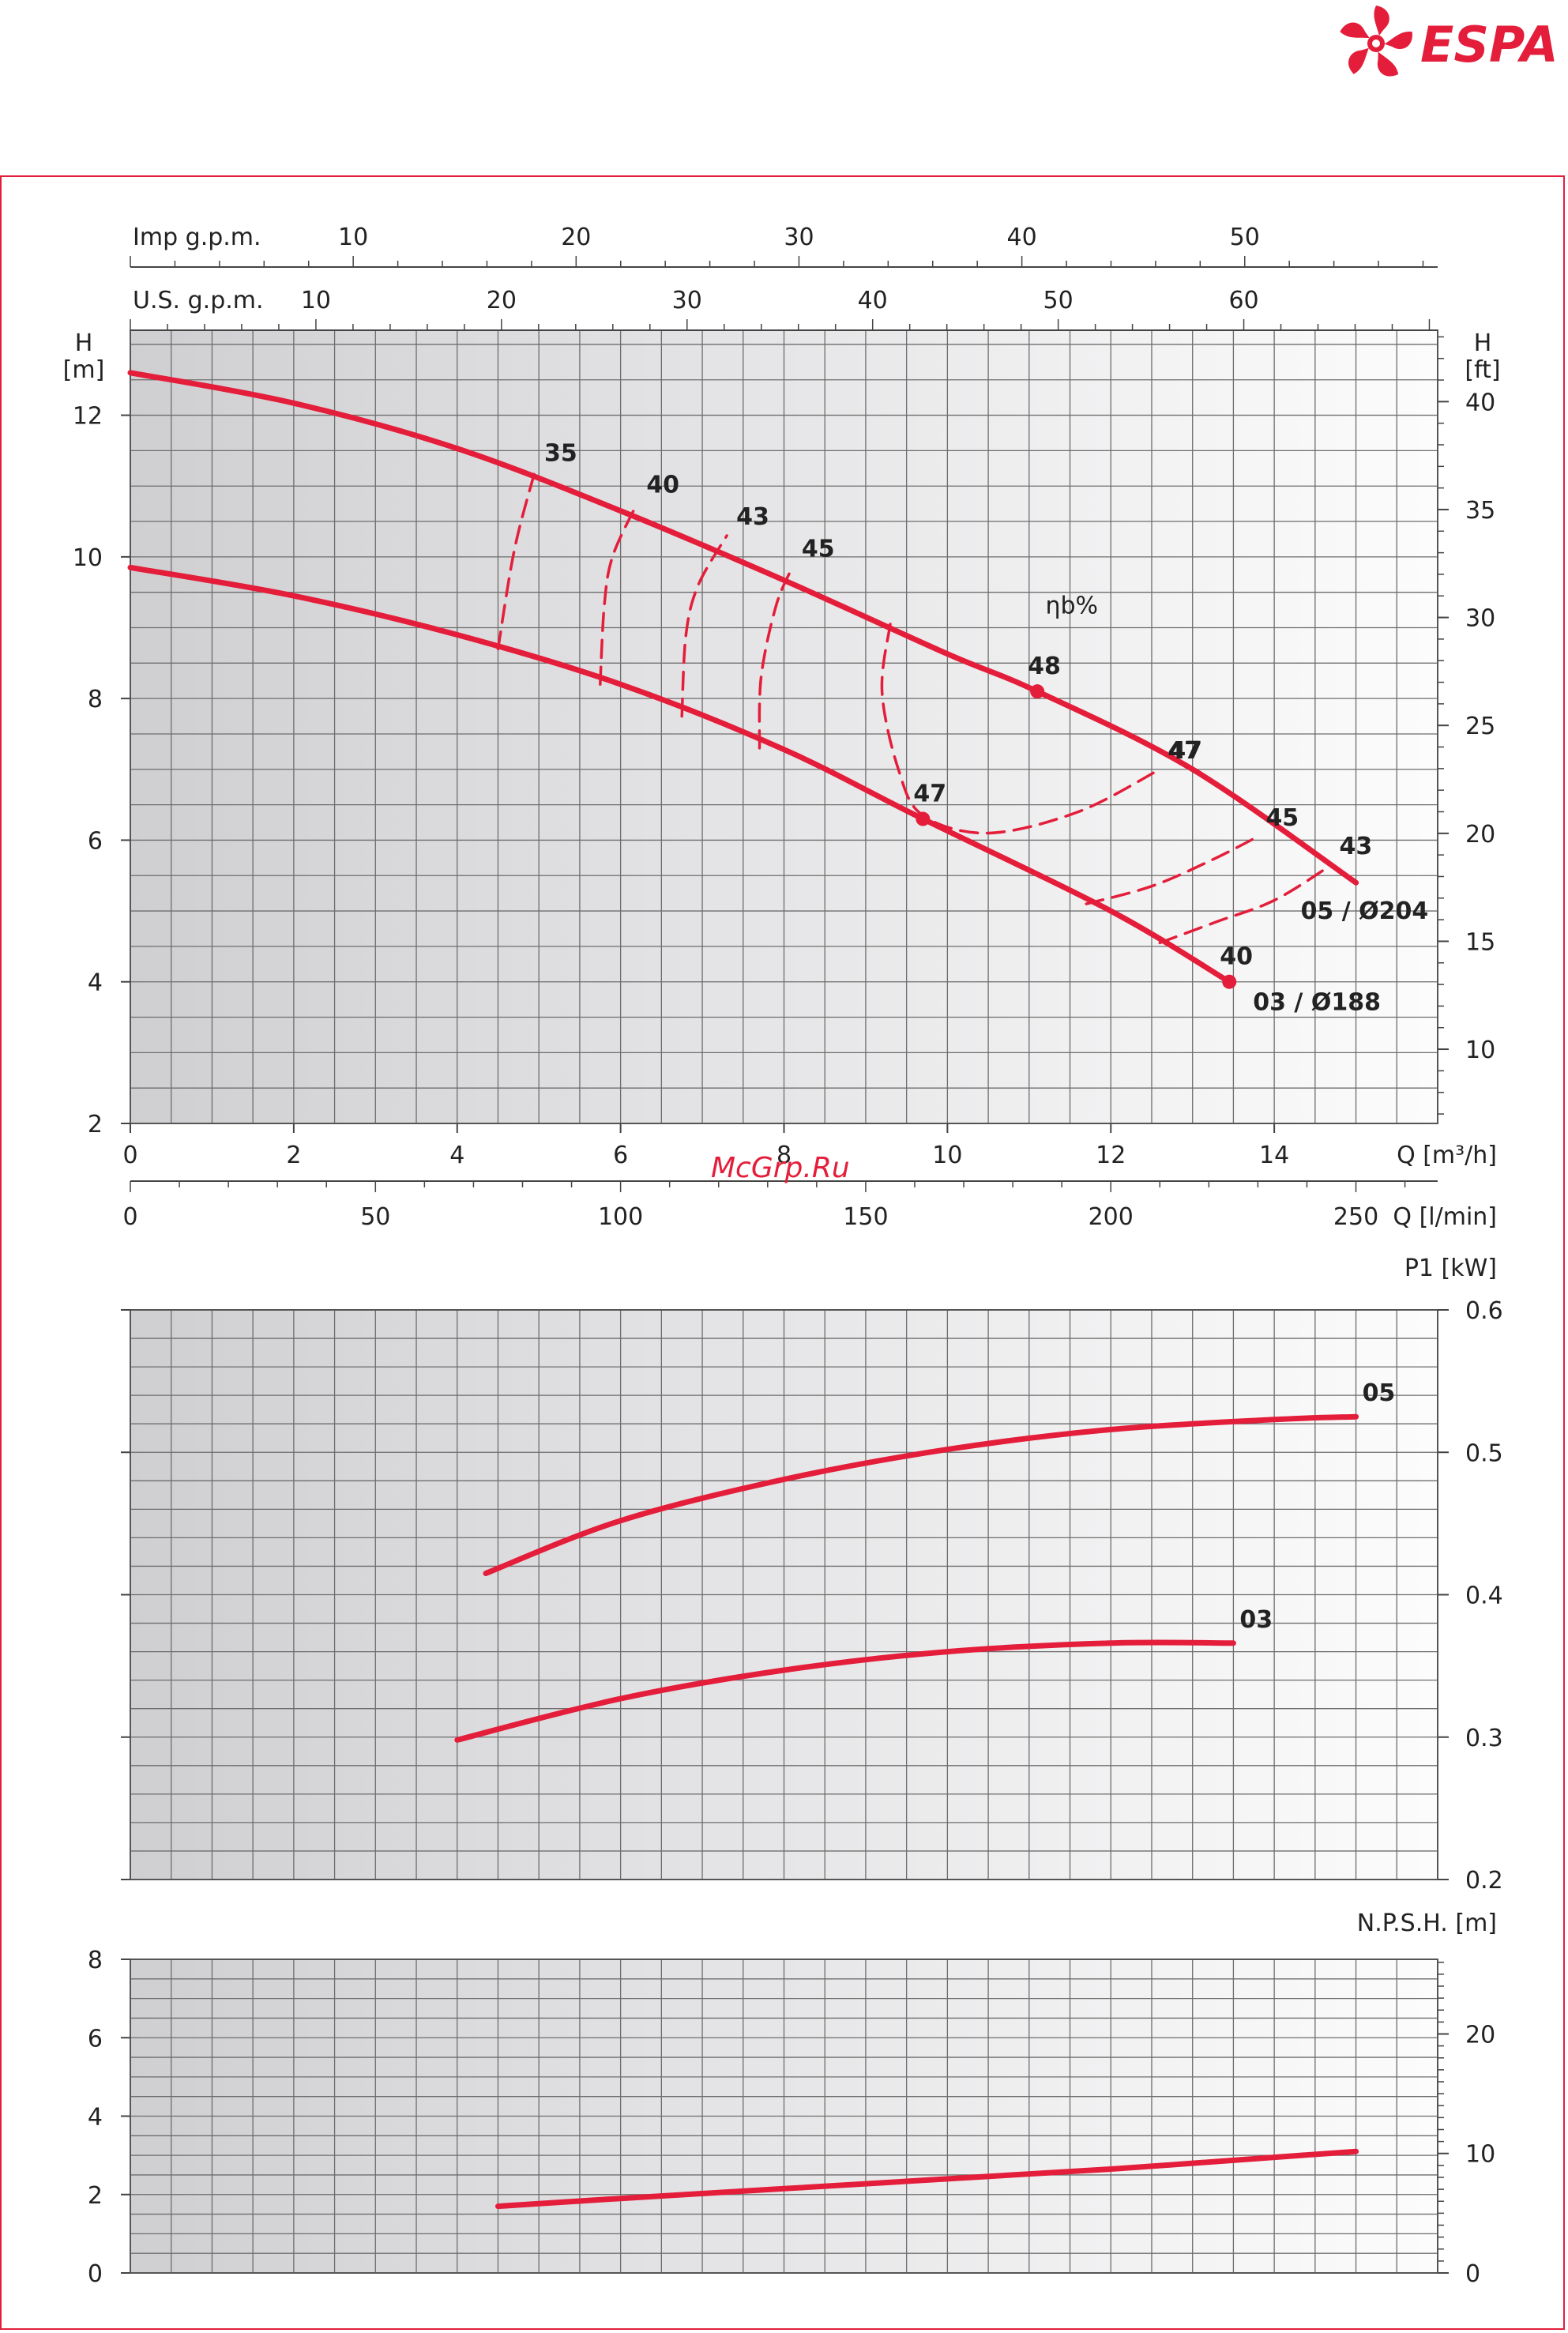  Describe the element at coordinates (1447, 1155) in the screenshot. I see `q-axis-title: Q [m³/h]` at that location.